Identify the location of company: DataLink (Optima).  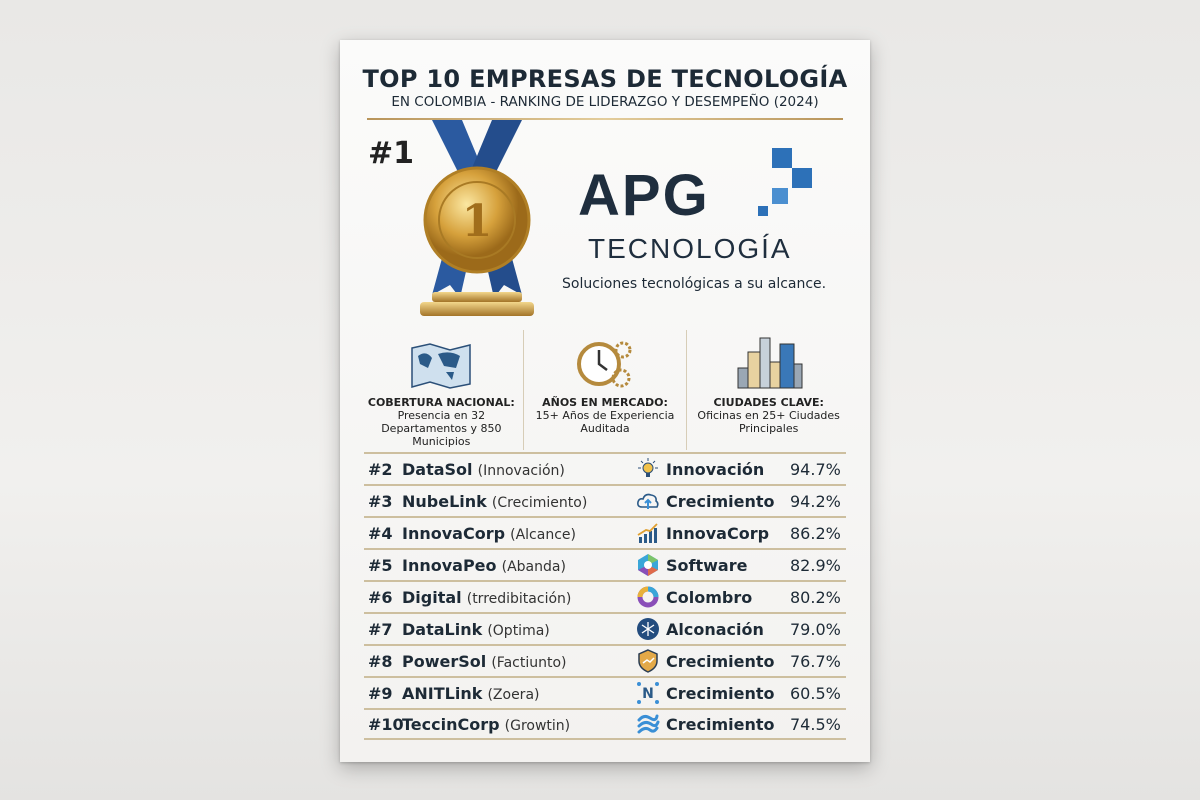
(516, 629).